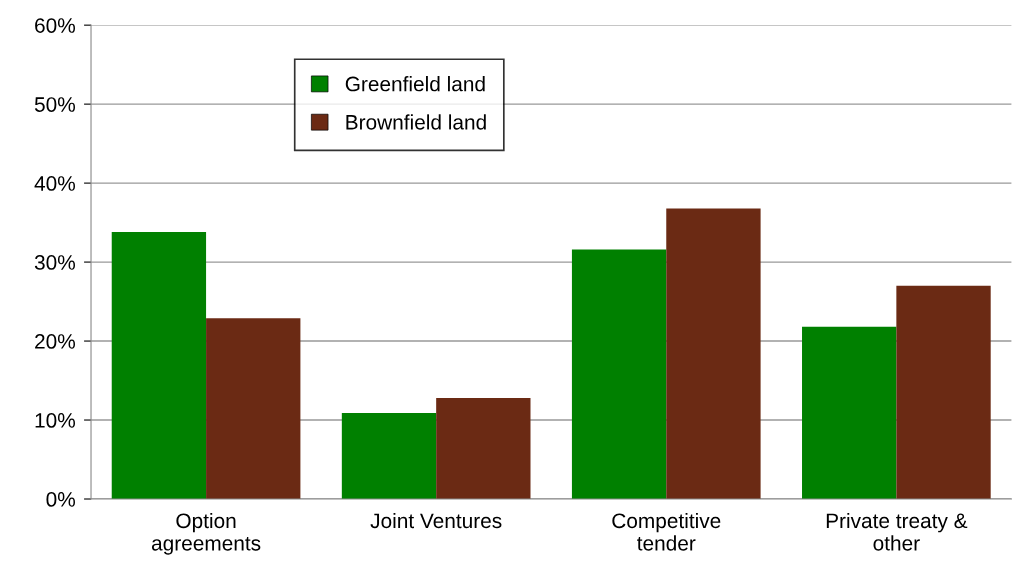  Describe the element at coordinates (54, 104) in the screenshot. I see `y-tick-label: 50%` at that location.